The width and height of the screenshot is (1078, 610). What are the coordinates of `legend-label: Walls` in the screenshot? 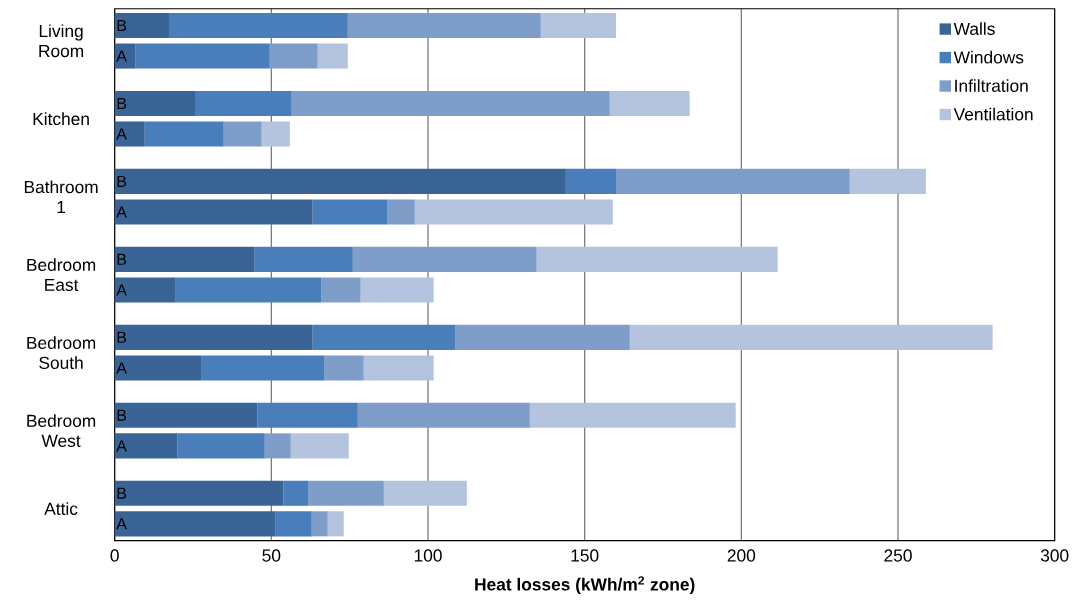 It's located at (974, 28).